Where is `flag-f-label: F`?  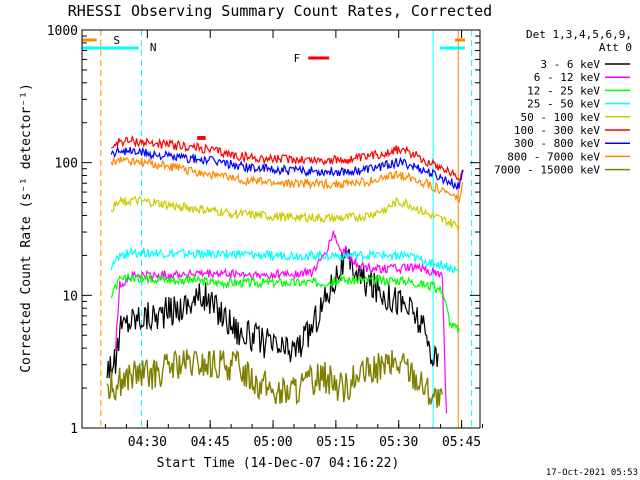
flag-f-label: F is located at coordinates (297, 58).